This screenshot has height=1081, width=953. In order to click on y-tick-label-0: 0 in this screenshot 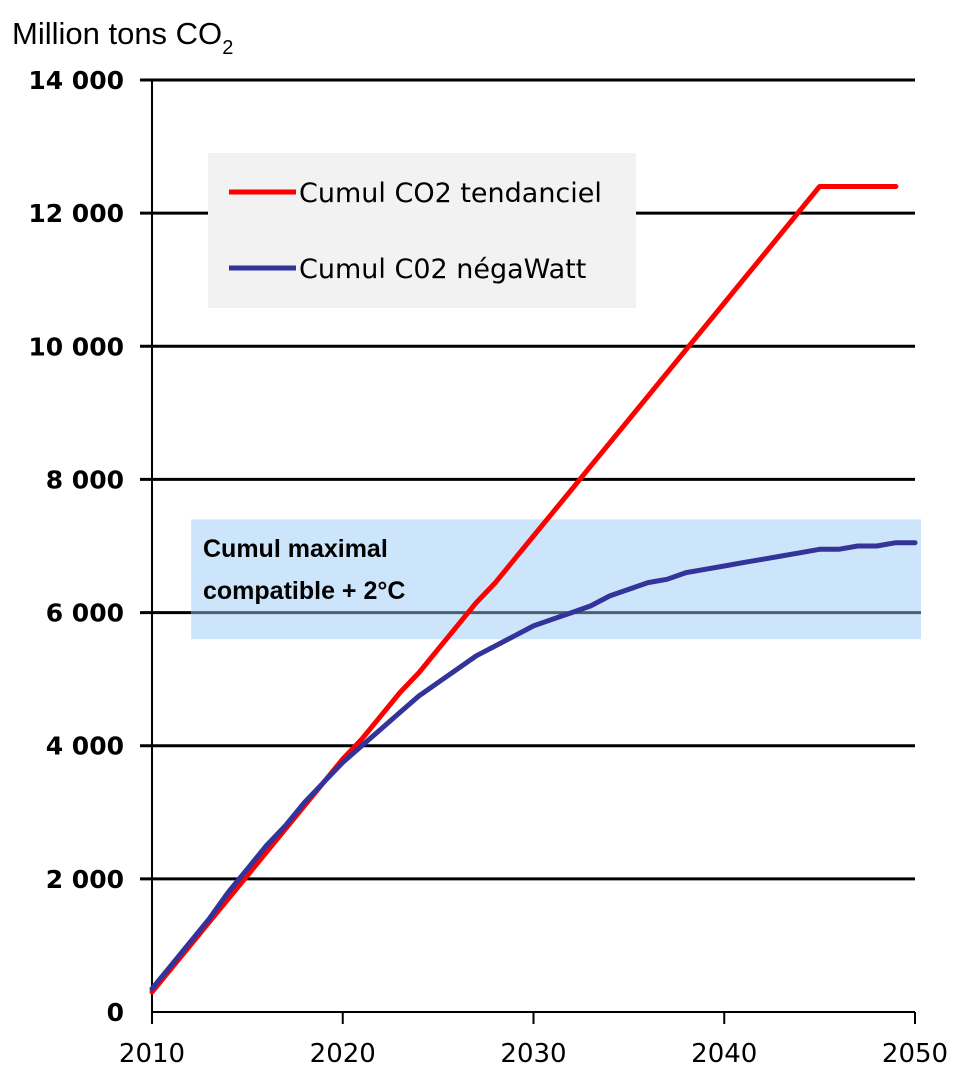, I will do `click(115, 1012)`.